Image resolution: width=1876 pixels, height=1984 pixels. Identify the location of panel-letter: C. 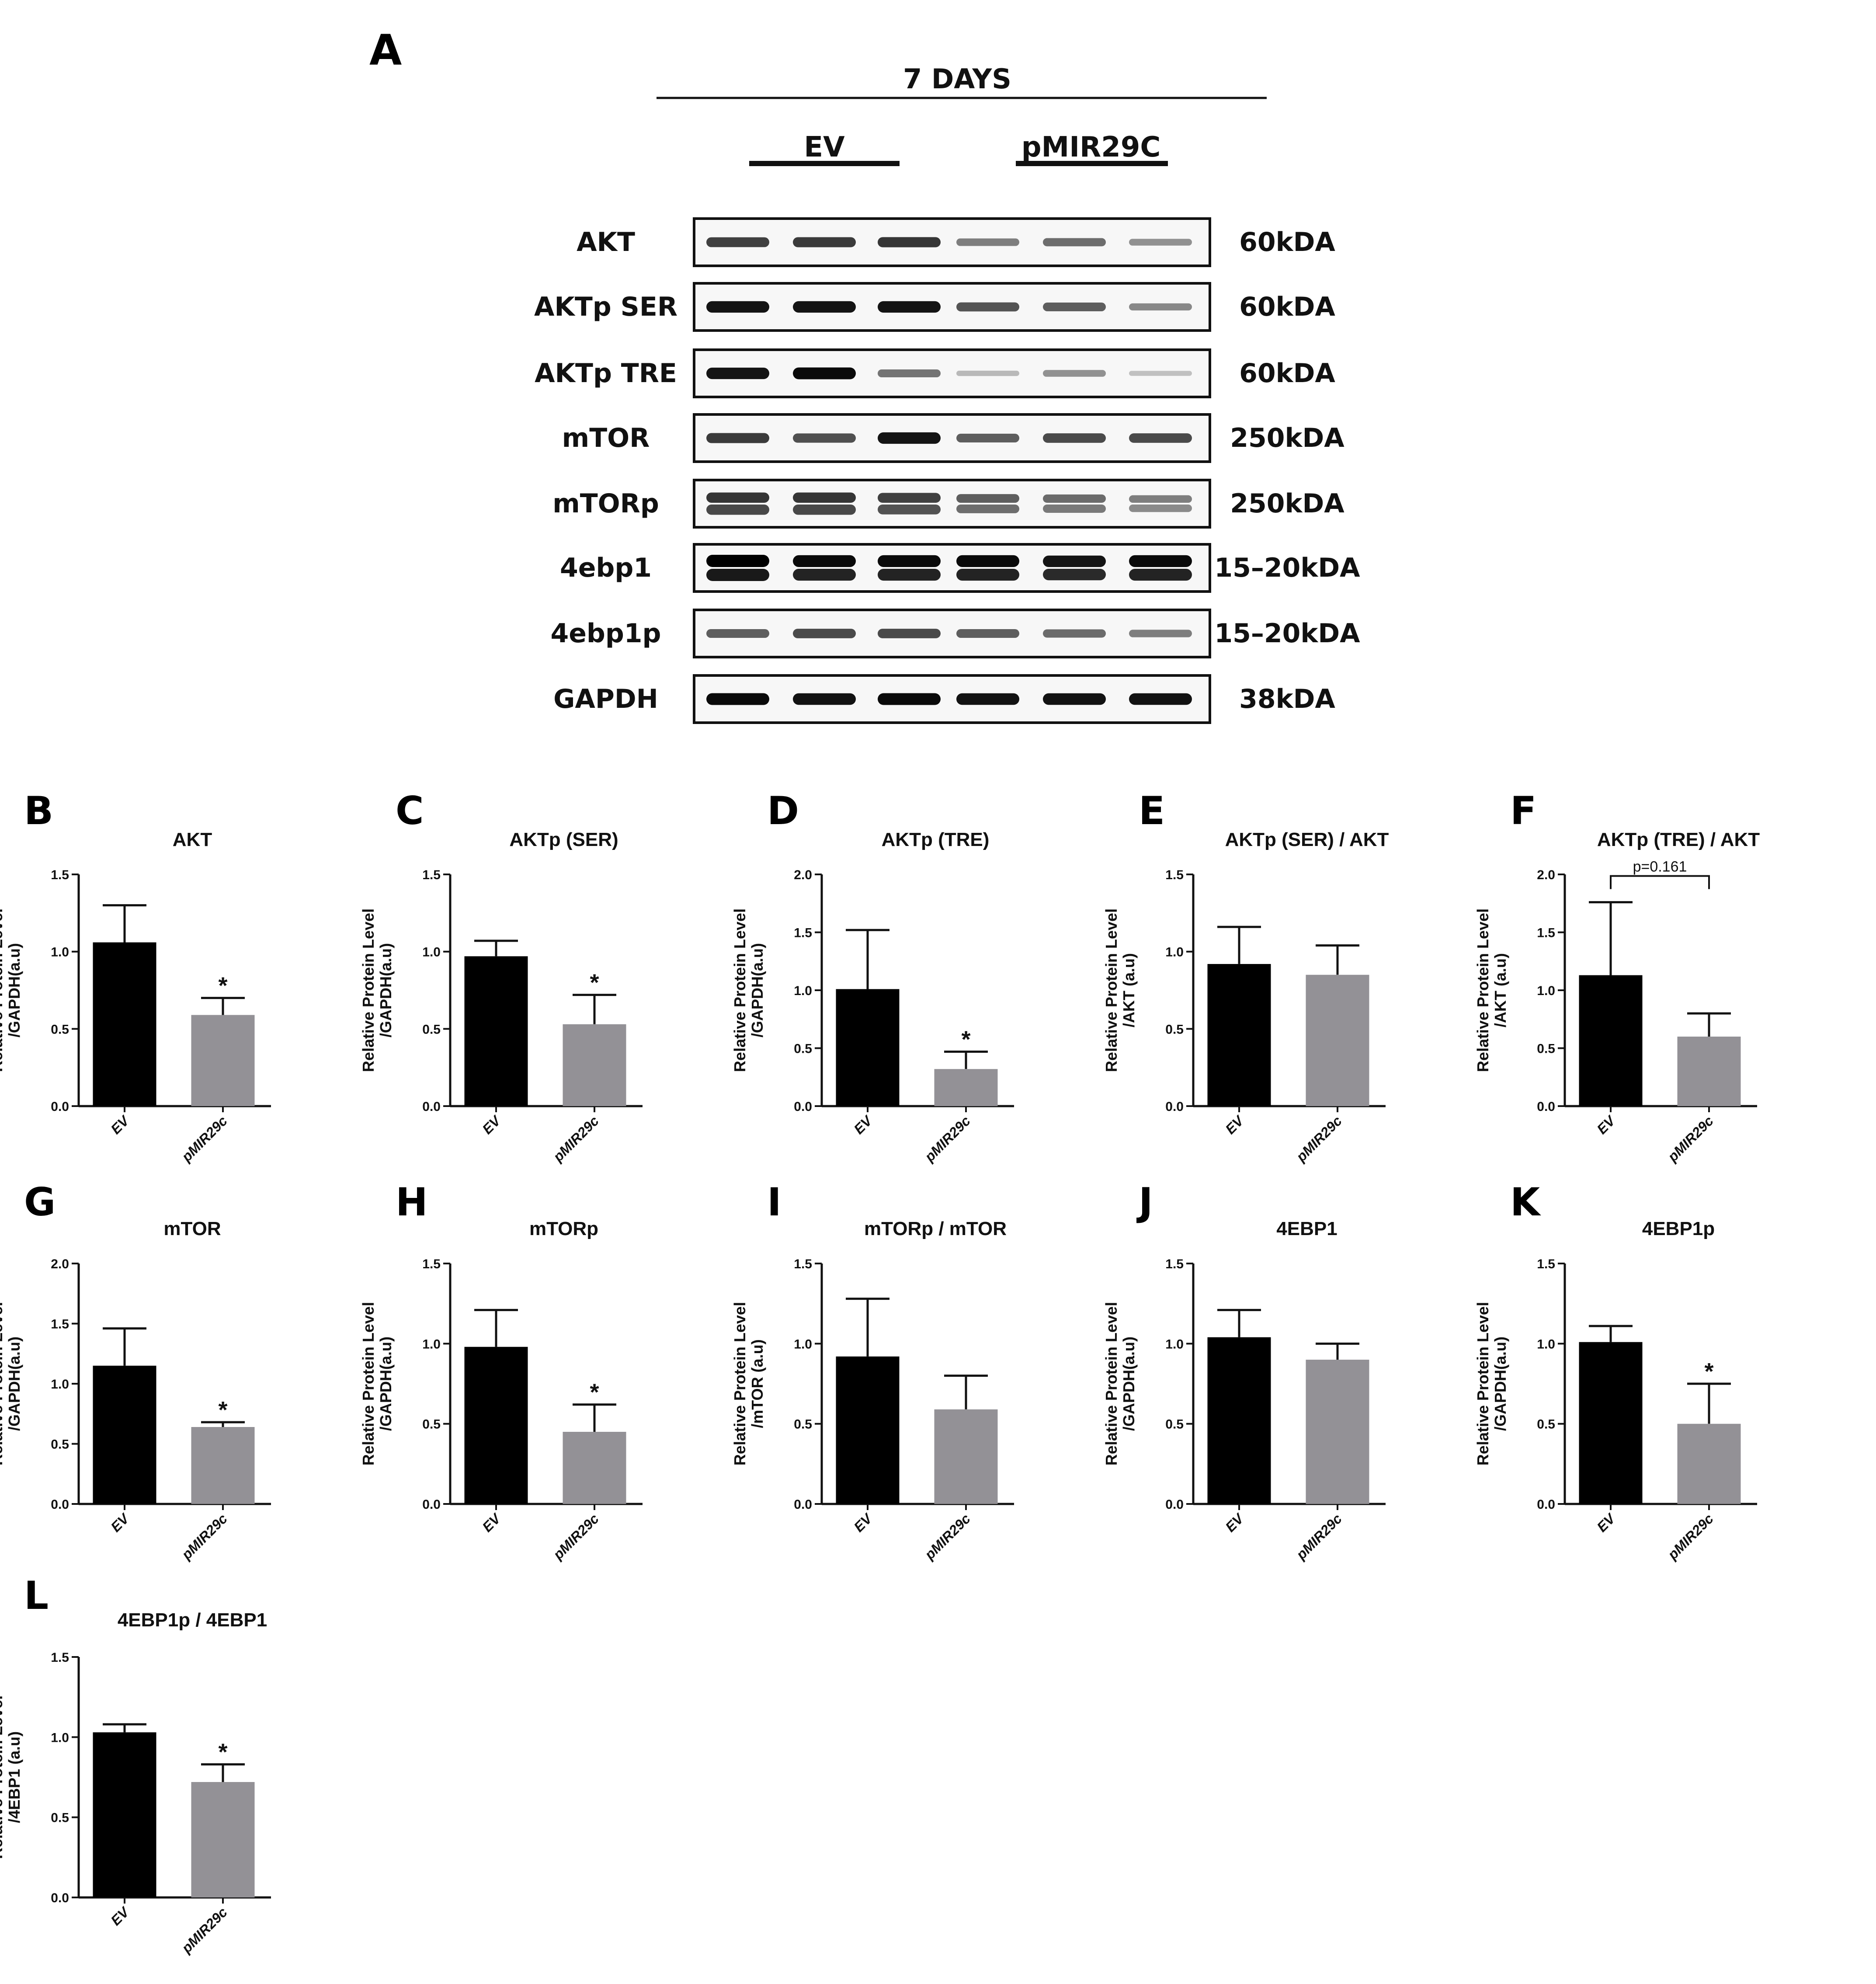
(410, 810).